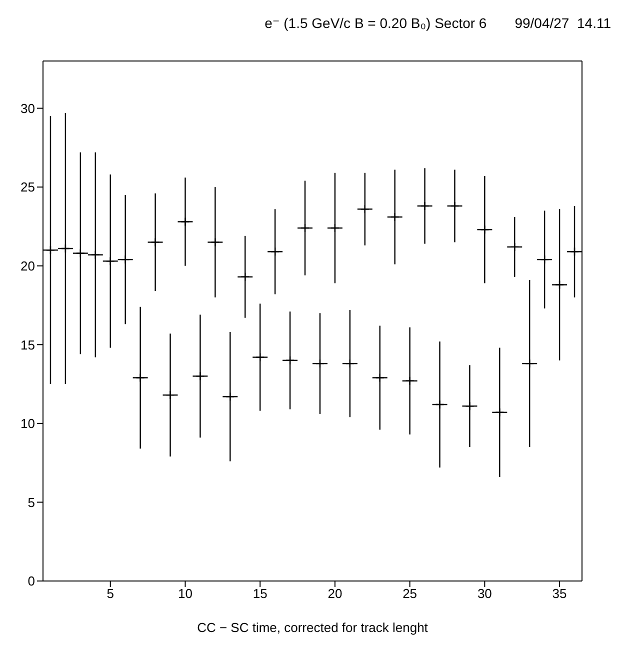  I want to click on y-tick-label: 15, so click(27, 344).